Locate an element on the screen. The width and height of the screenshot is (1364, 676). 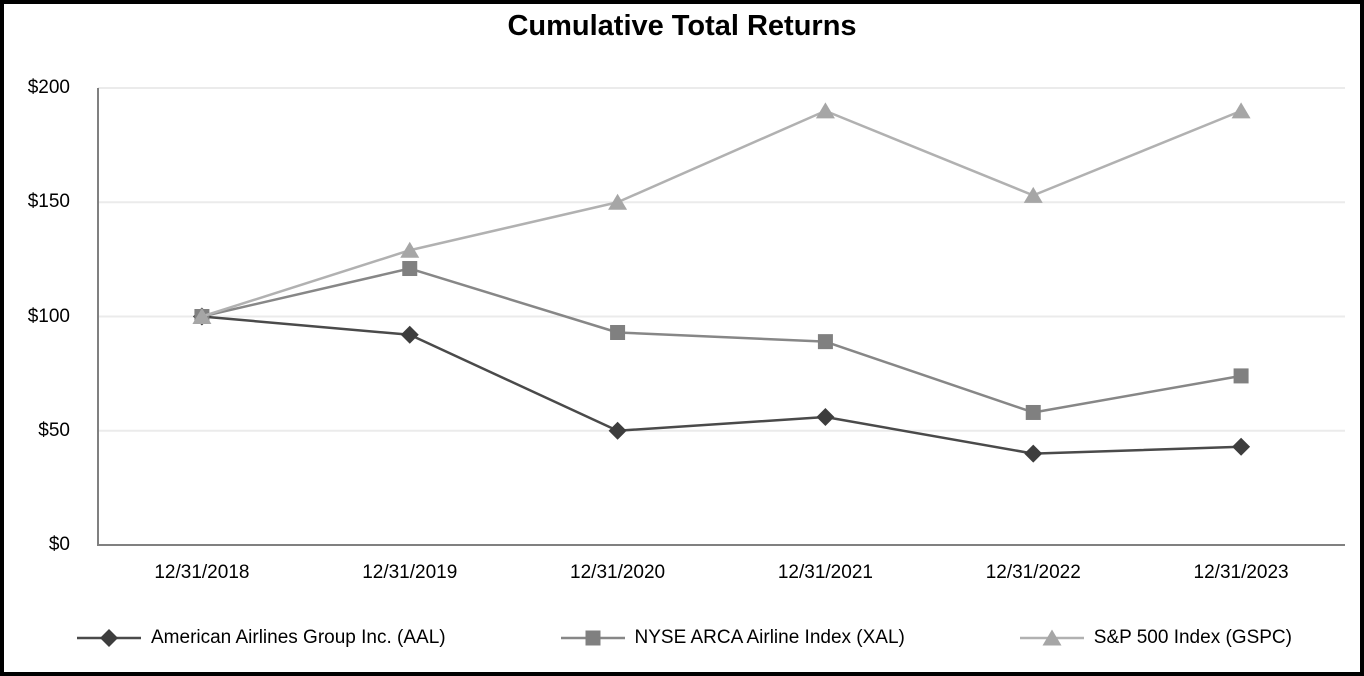
y-tick-label: $200 is located at coordinates (48, 87).